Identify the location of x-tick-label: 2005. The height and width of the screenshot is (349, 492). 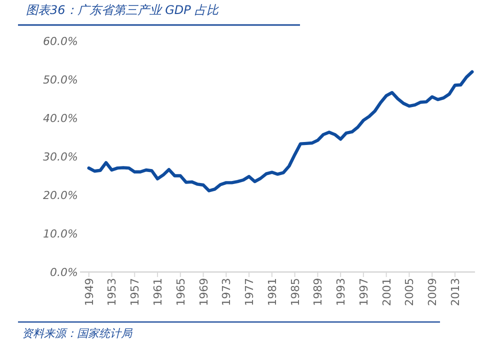
(409, 292).